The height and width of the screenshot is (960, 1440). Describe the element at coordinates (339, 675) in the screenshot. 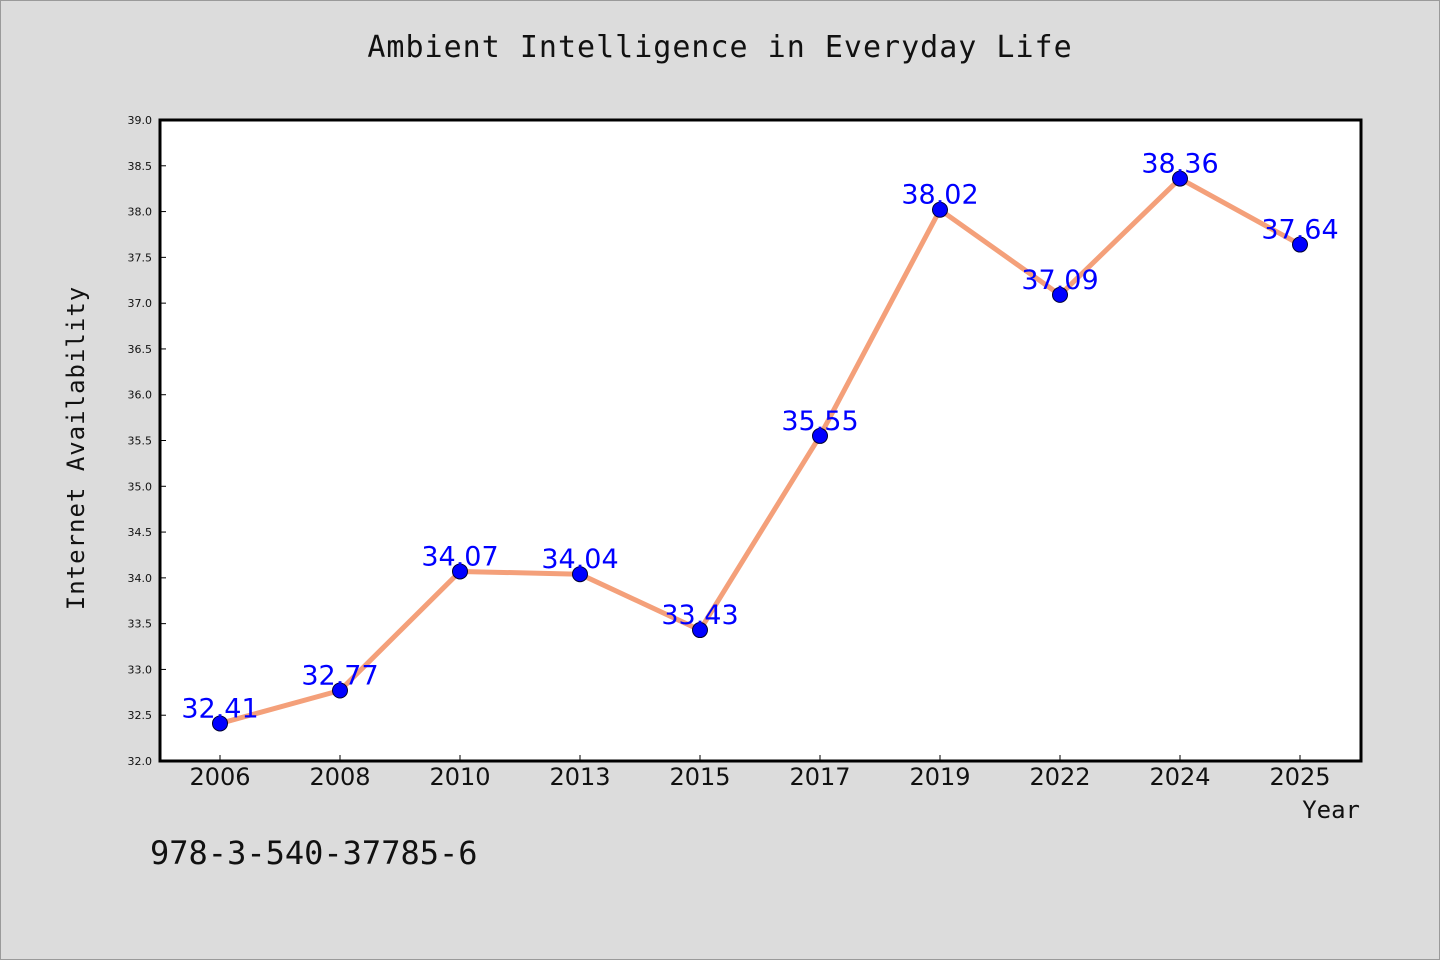

I see `data-label: 32.77` at that location.